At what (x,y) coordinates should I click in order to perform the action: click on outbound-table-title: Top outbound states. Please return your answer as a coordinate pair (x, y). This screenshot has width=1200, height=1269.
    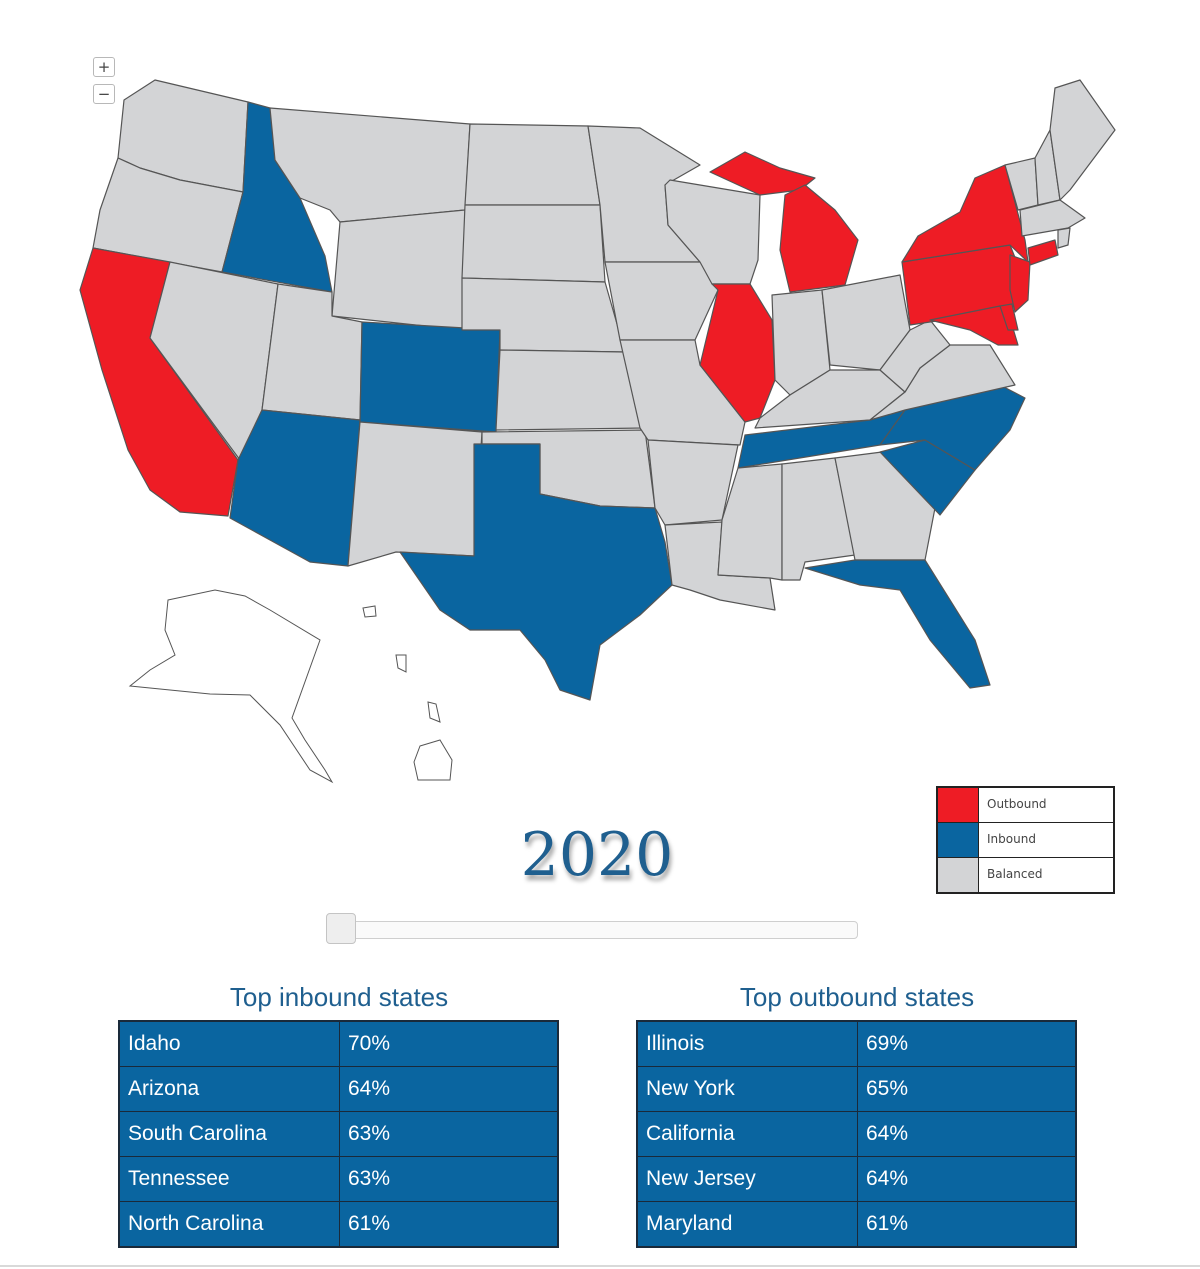
    Looking at the image, I should click on (857, 997).